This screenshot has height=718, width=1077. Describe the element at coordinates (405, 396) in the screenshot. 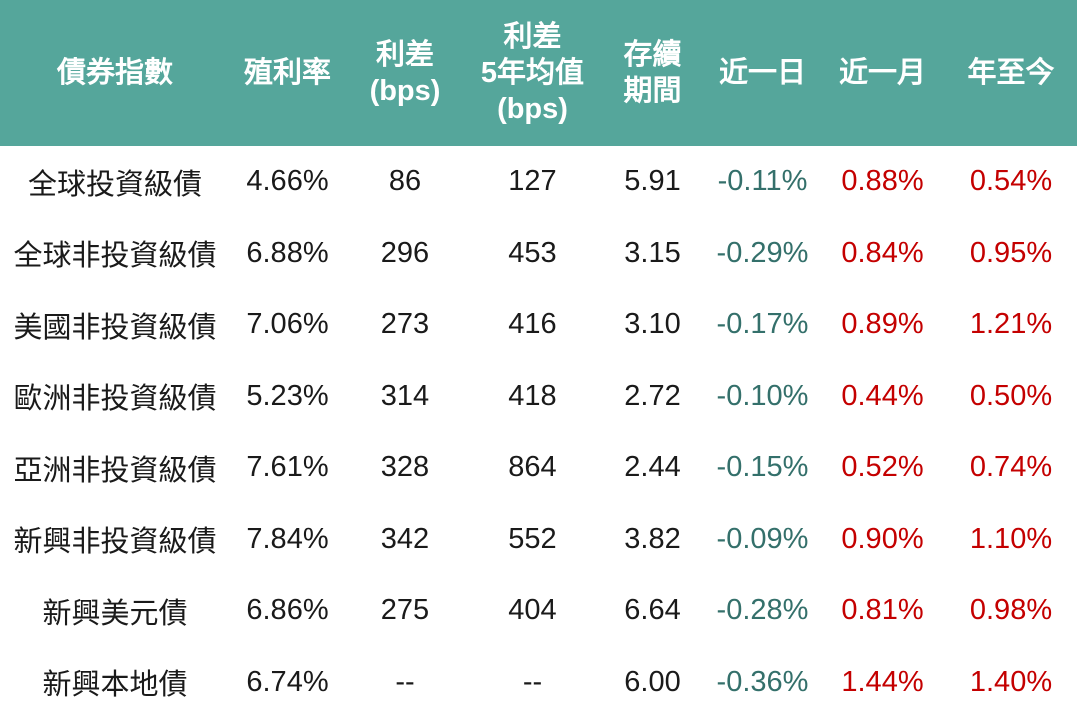

I see `cell-spread: 314` at that location.